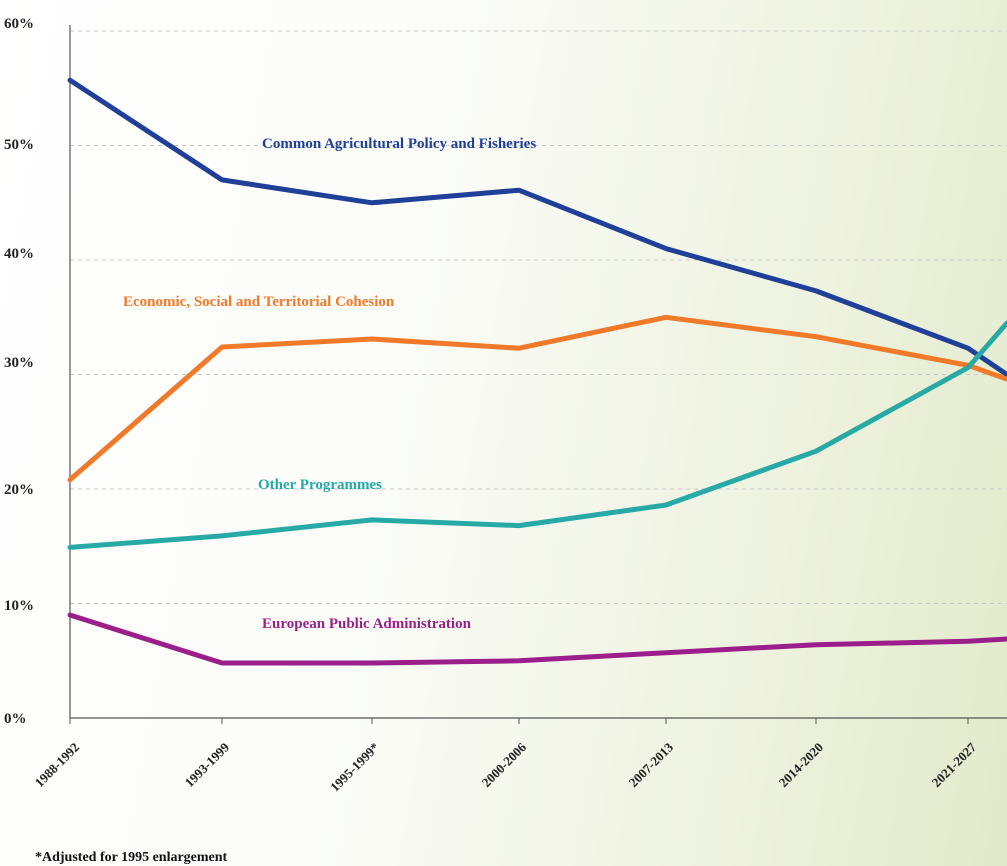 Image resolution: width=1007 pixels, height=866 pixels. I want to click on series-label-cap: Common Agricultural Policy and Fisheries, so click(399, 144).